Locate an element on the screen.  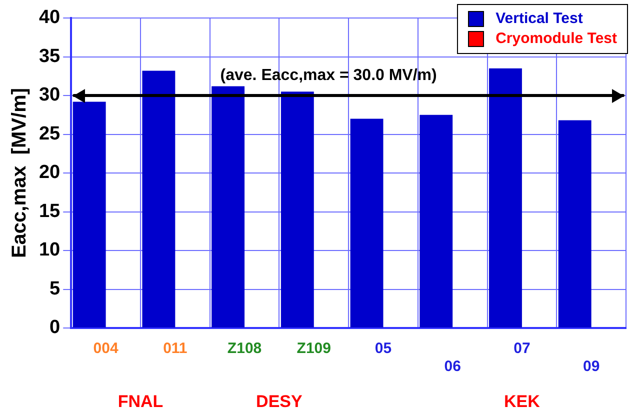
y-tick-label: 30 is located at coordinates (49, 95).